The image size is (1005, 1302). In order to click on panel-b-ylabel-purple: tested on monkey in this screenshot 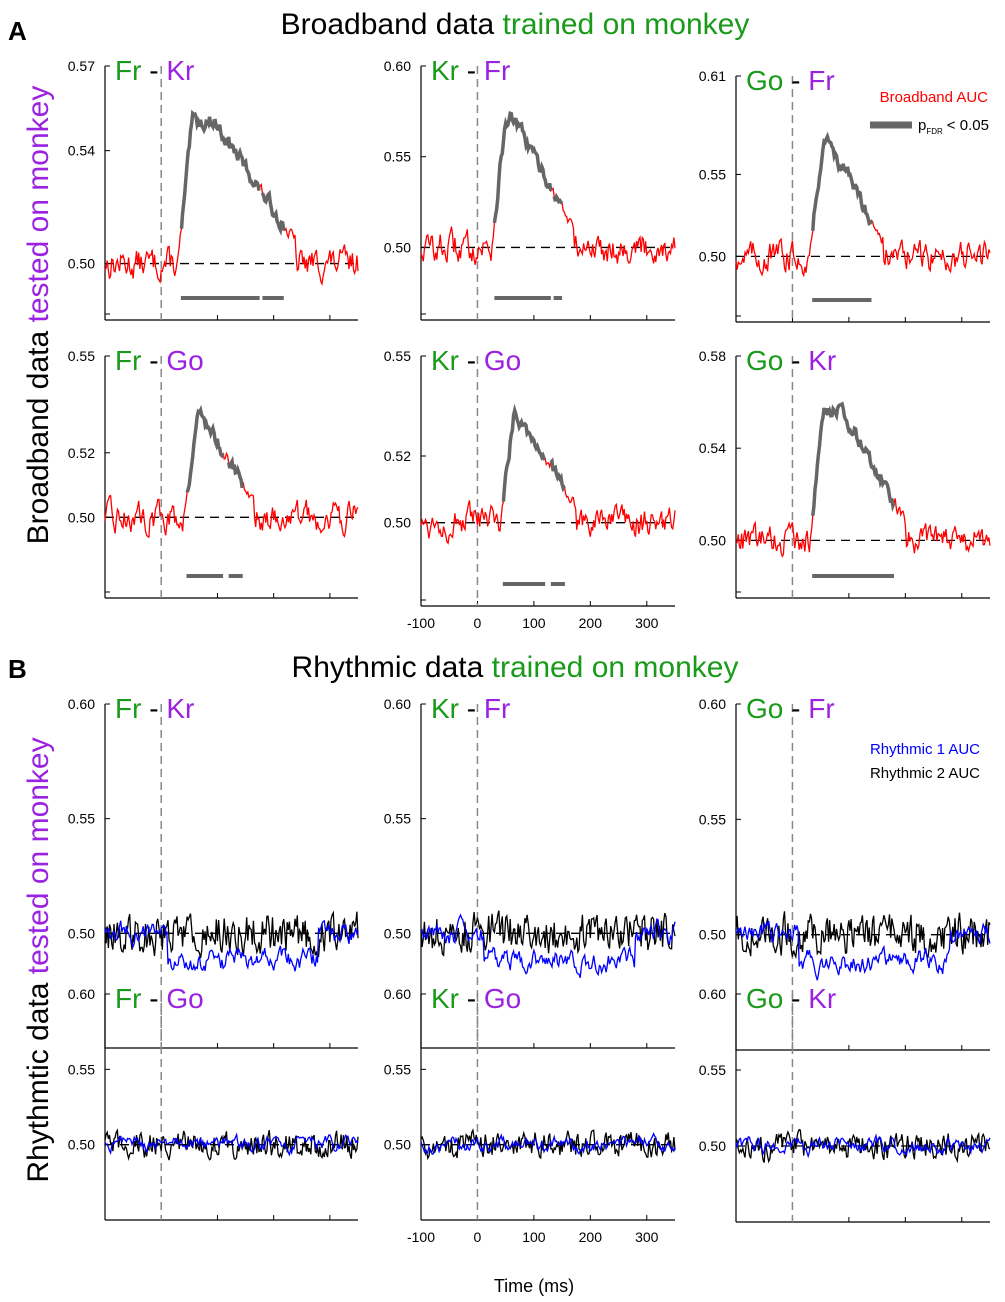, I will do `click(38, 855)`.